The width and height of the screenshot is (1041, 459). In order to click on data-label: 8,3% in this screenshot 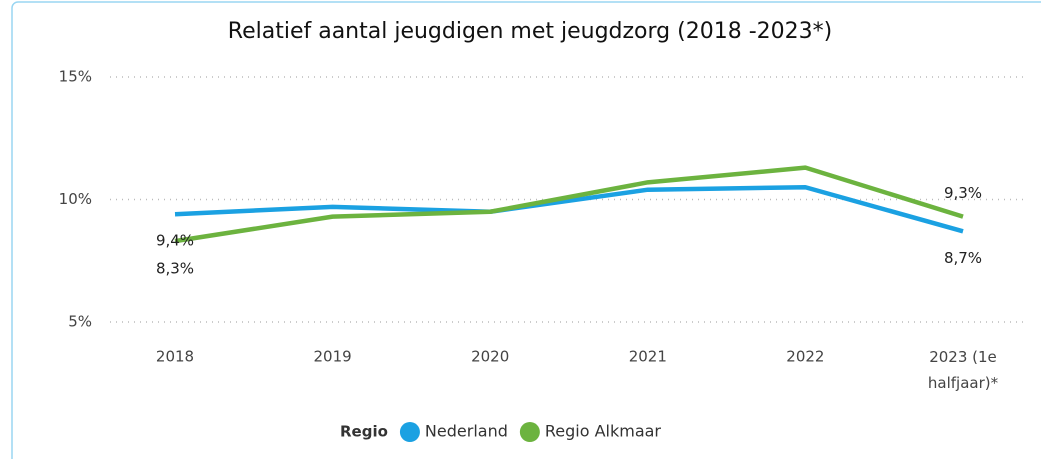, I will do `click(175, 269)`.